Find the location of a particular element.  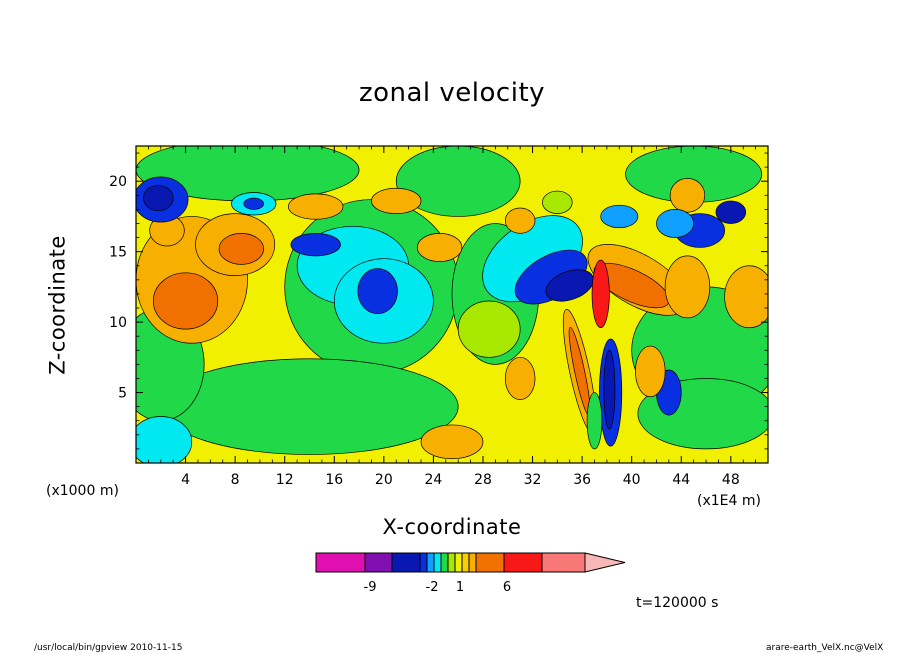

x-tick-label: 8 is located at coordinates (235, 480).